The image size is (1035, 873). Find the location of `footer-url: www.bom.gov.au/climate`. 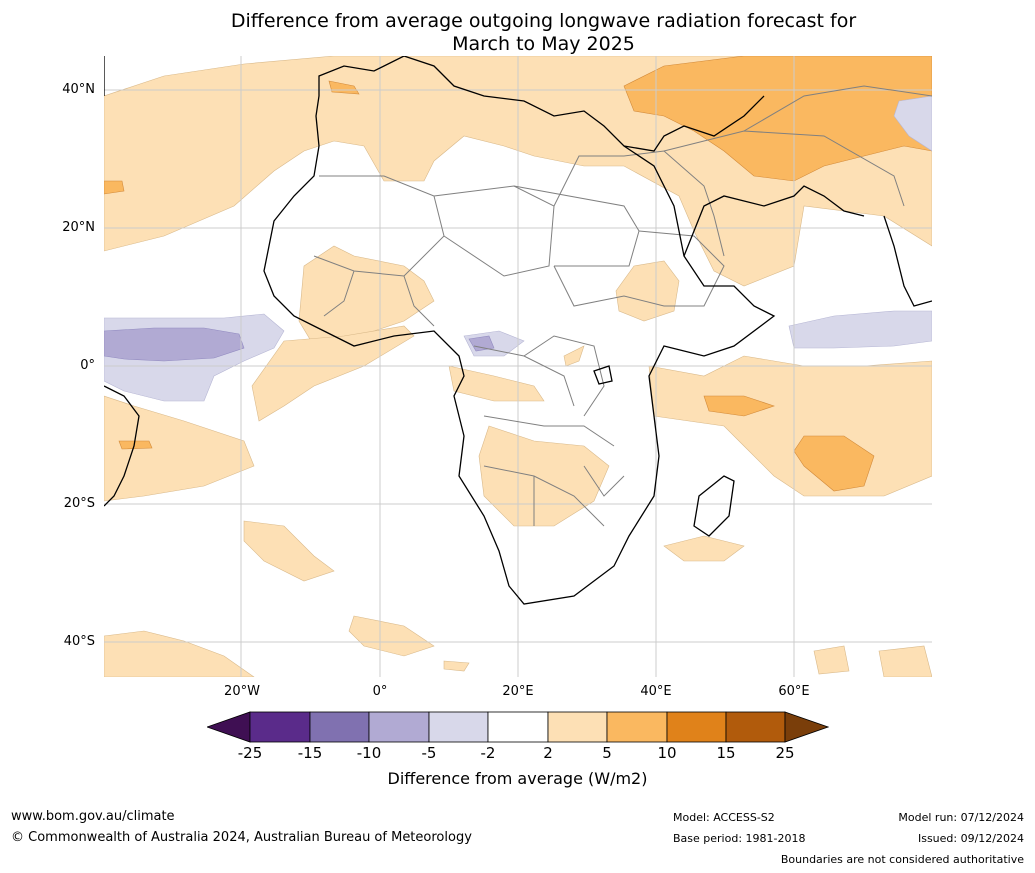

footer-url: www.bom.gov.au/climate is located at coordinates (93, 816).